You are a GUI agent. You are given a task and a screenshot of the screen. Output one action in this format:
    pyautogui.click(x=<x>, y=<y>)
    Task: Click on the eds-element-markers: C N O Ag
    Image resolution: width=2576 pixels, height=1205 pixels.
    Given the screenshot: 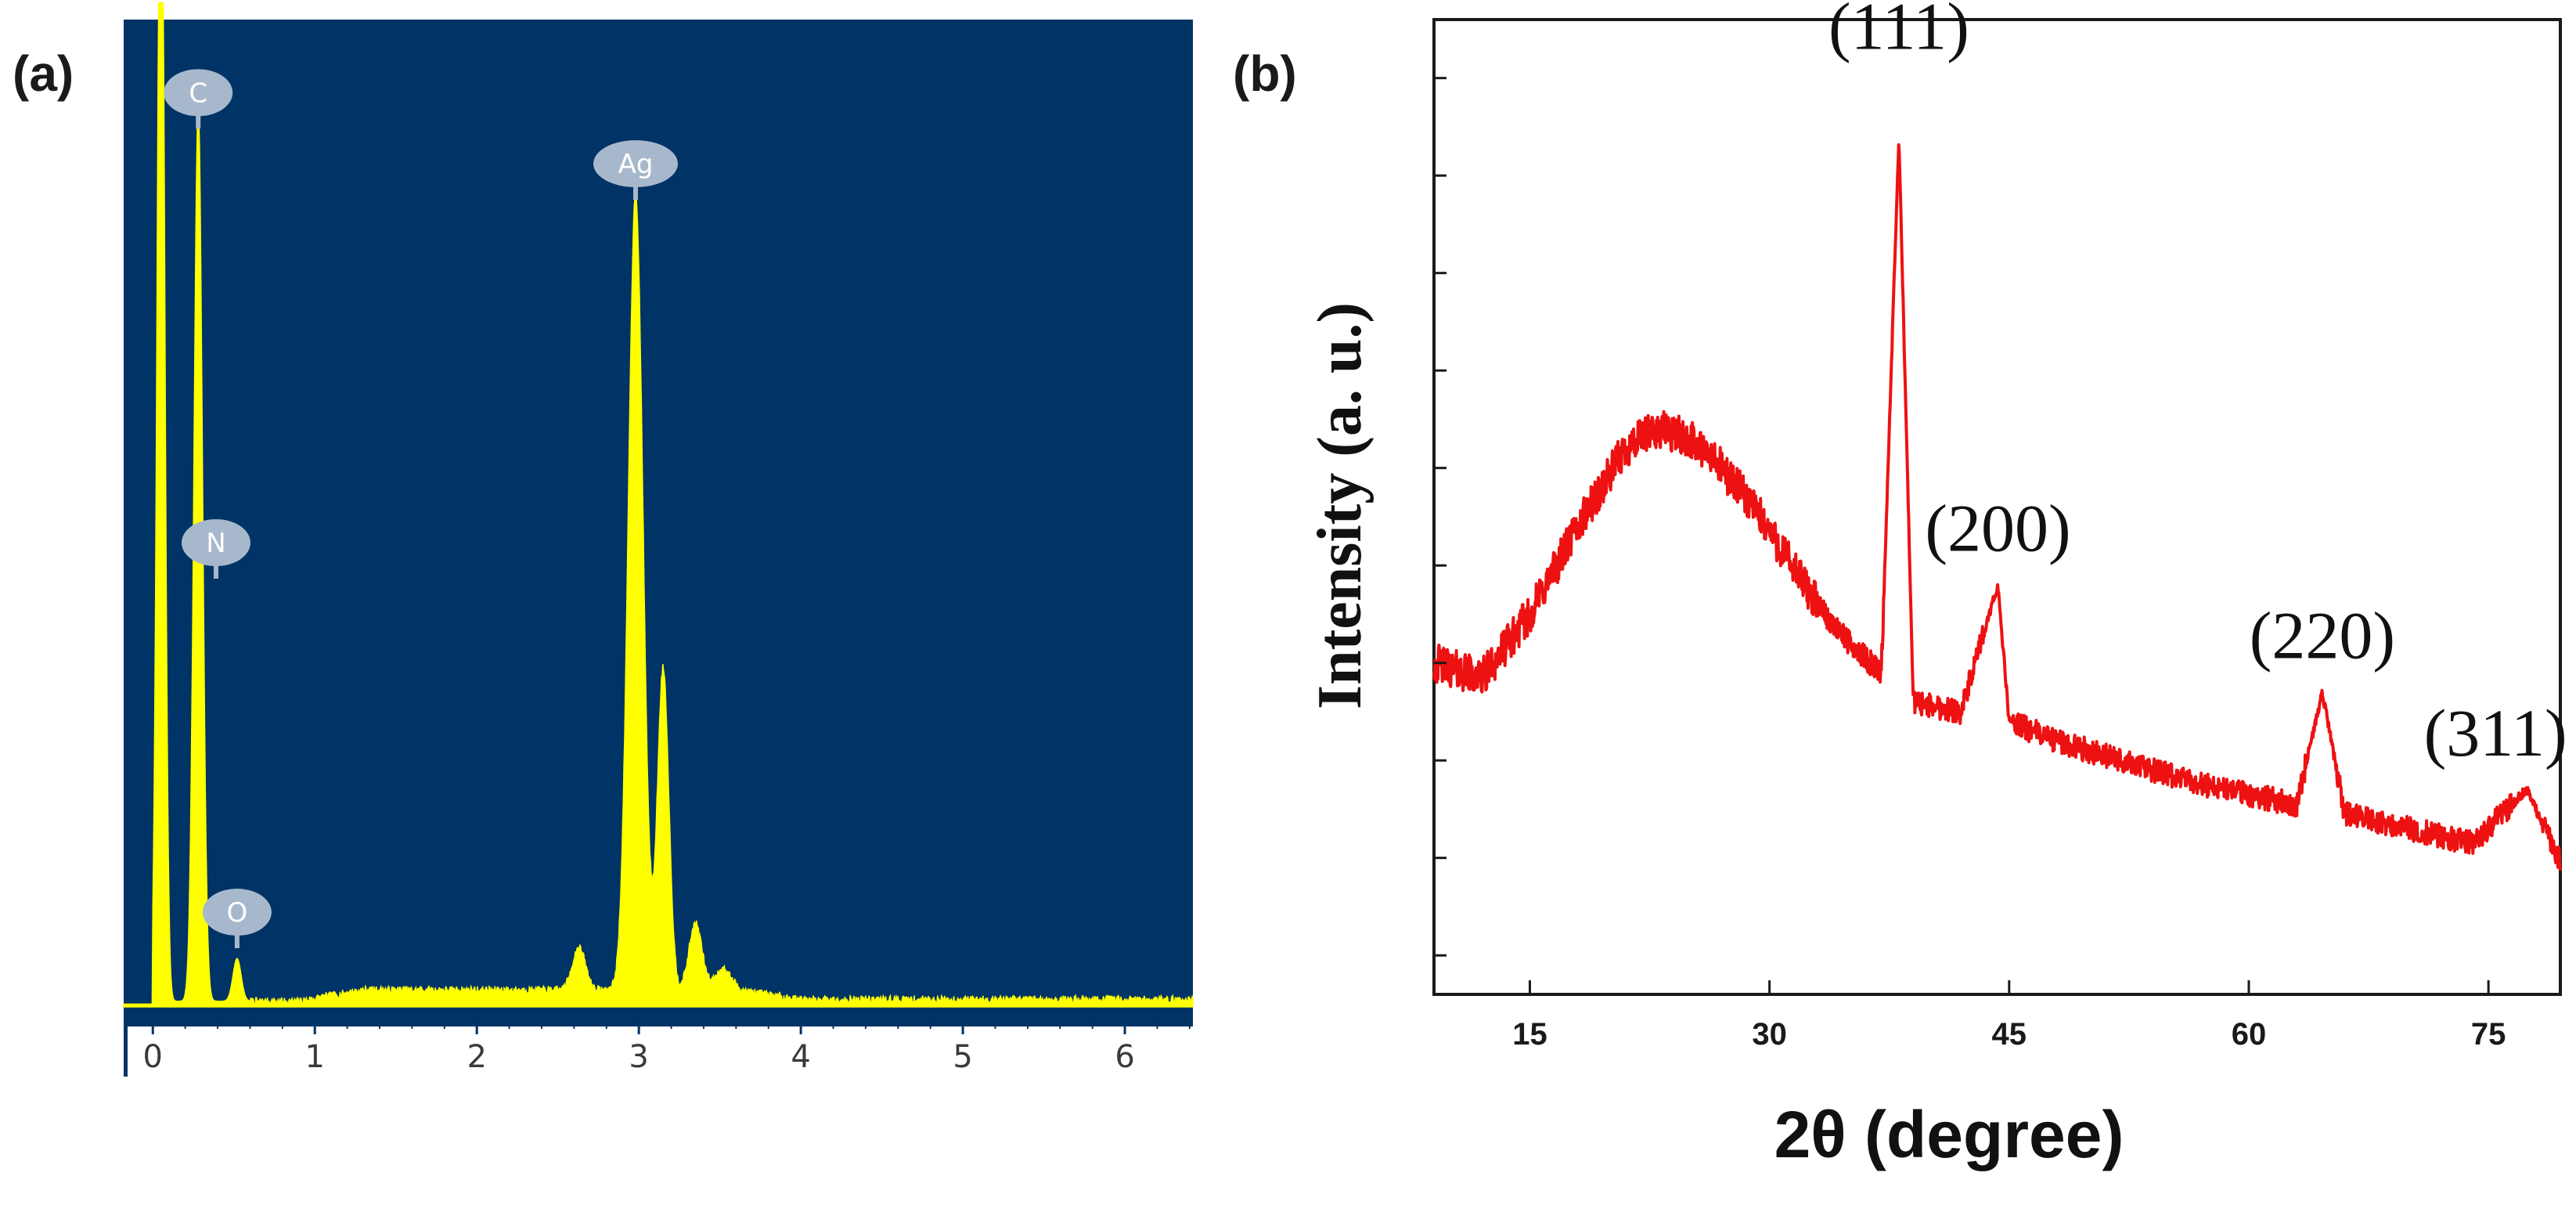 What is the action you would take?
    pyautogui.click(x=421, y=508)
    